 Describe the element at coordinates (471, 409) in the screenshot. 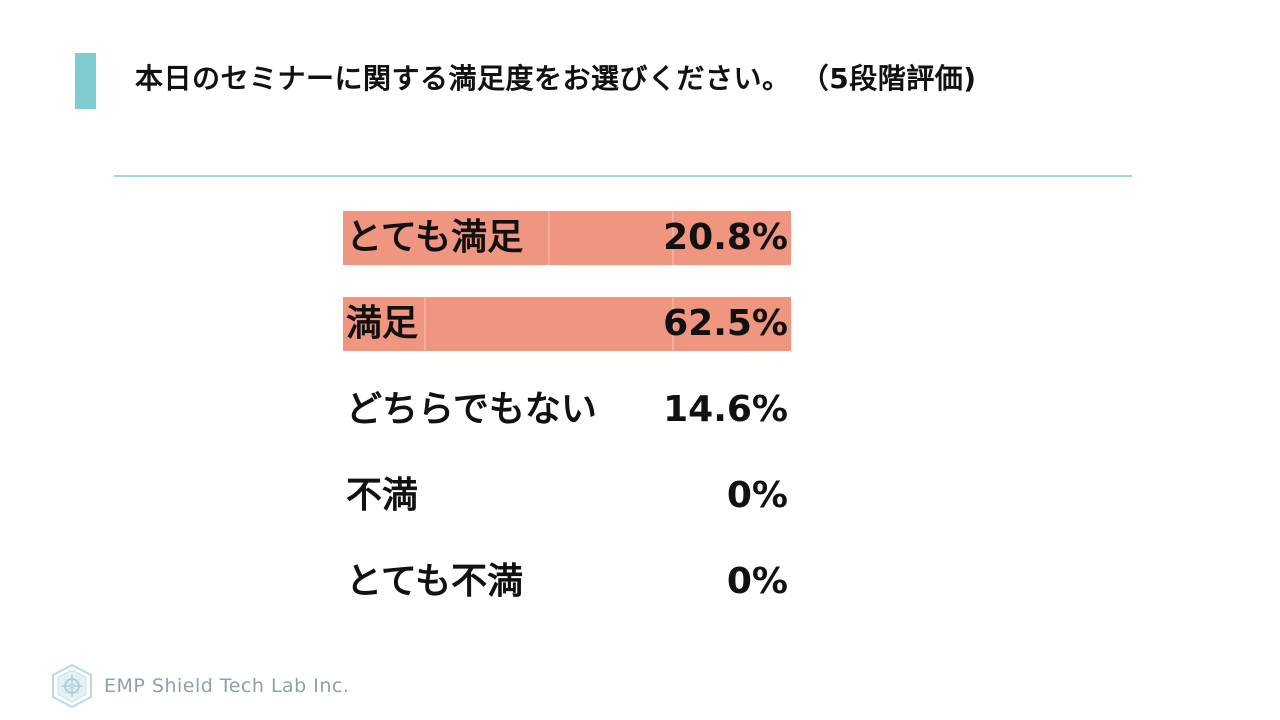

I see `result-label: どちらでもない` at that location.